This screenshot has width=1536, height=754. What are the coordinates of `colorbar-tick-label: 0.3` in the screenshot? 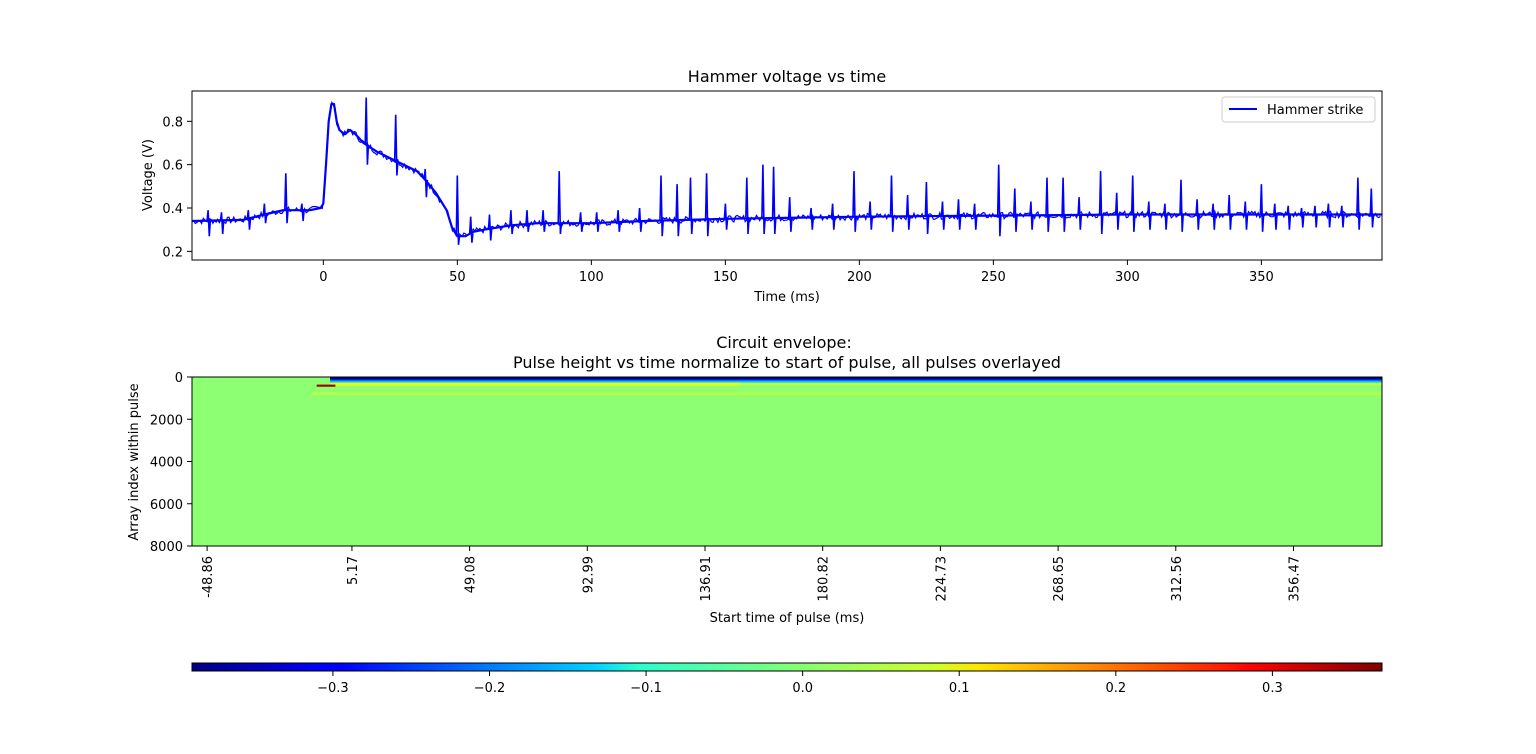 It's located at (1272, 688).